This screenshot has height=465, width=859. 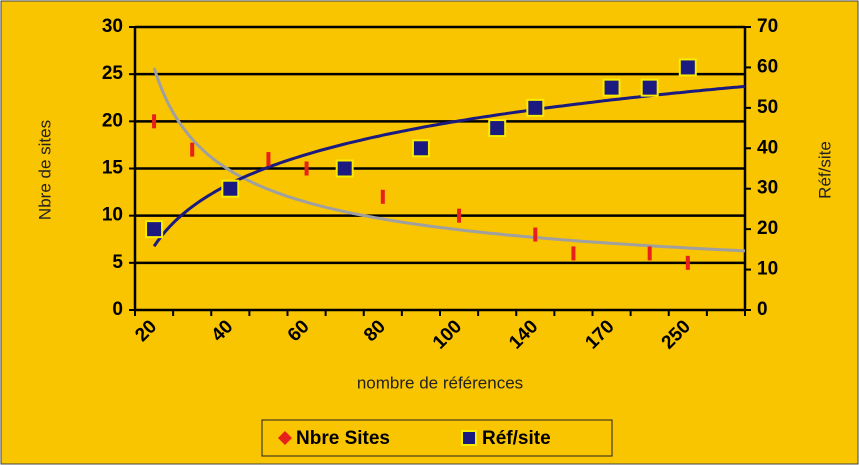 I want to click on y2-tick-label: 20, so click(x=767, y=228).